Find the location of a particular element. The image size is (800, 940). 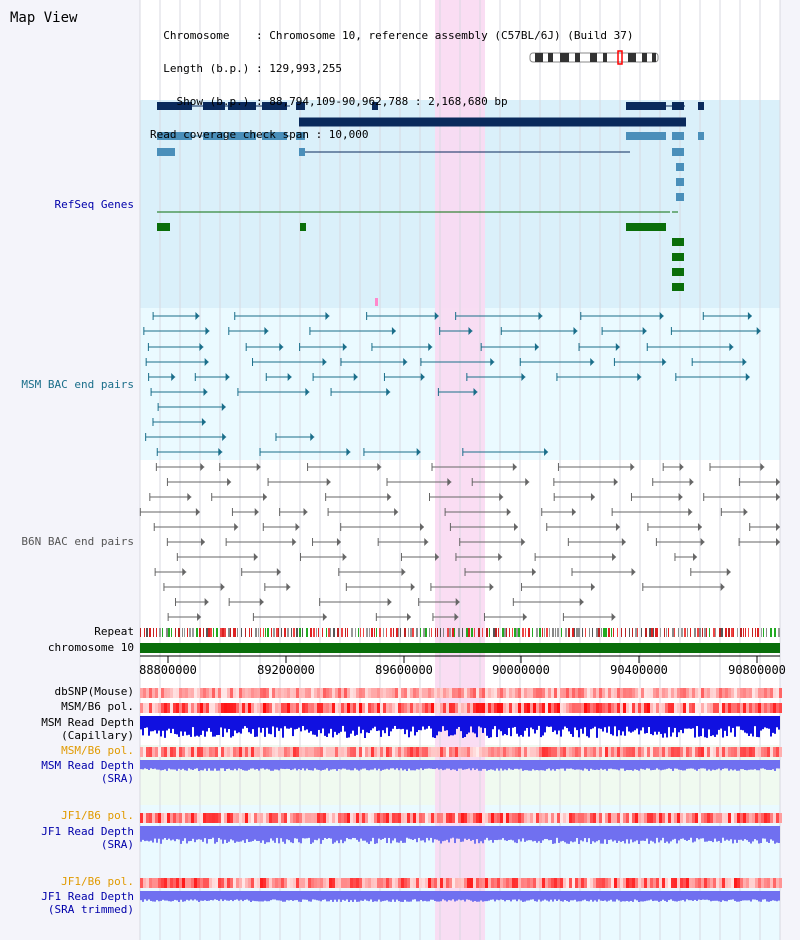

track-label-msm-b6-pol-2: MSM/B6 pol. is located at coordinates (97, 750).